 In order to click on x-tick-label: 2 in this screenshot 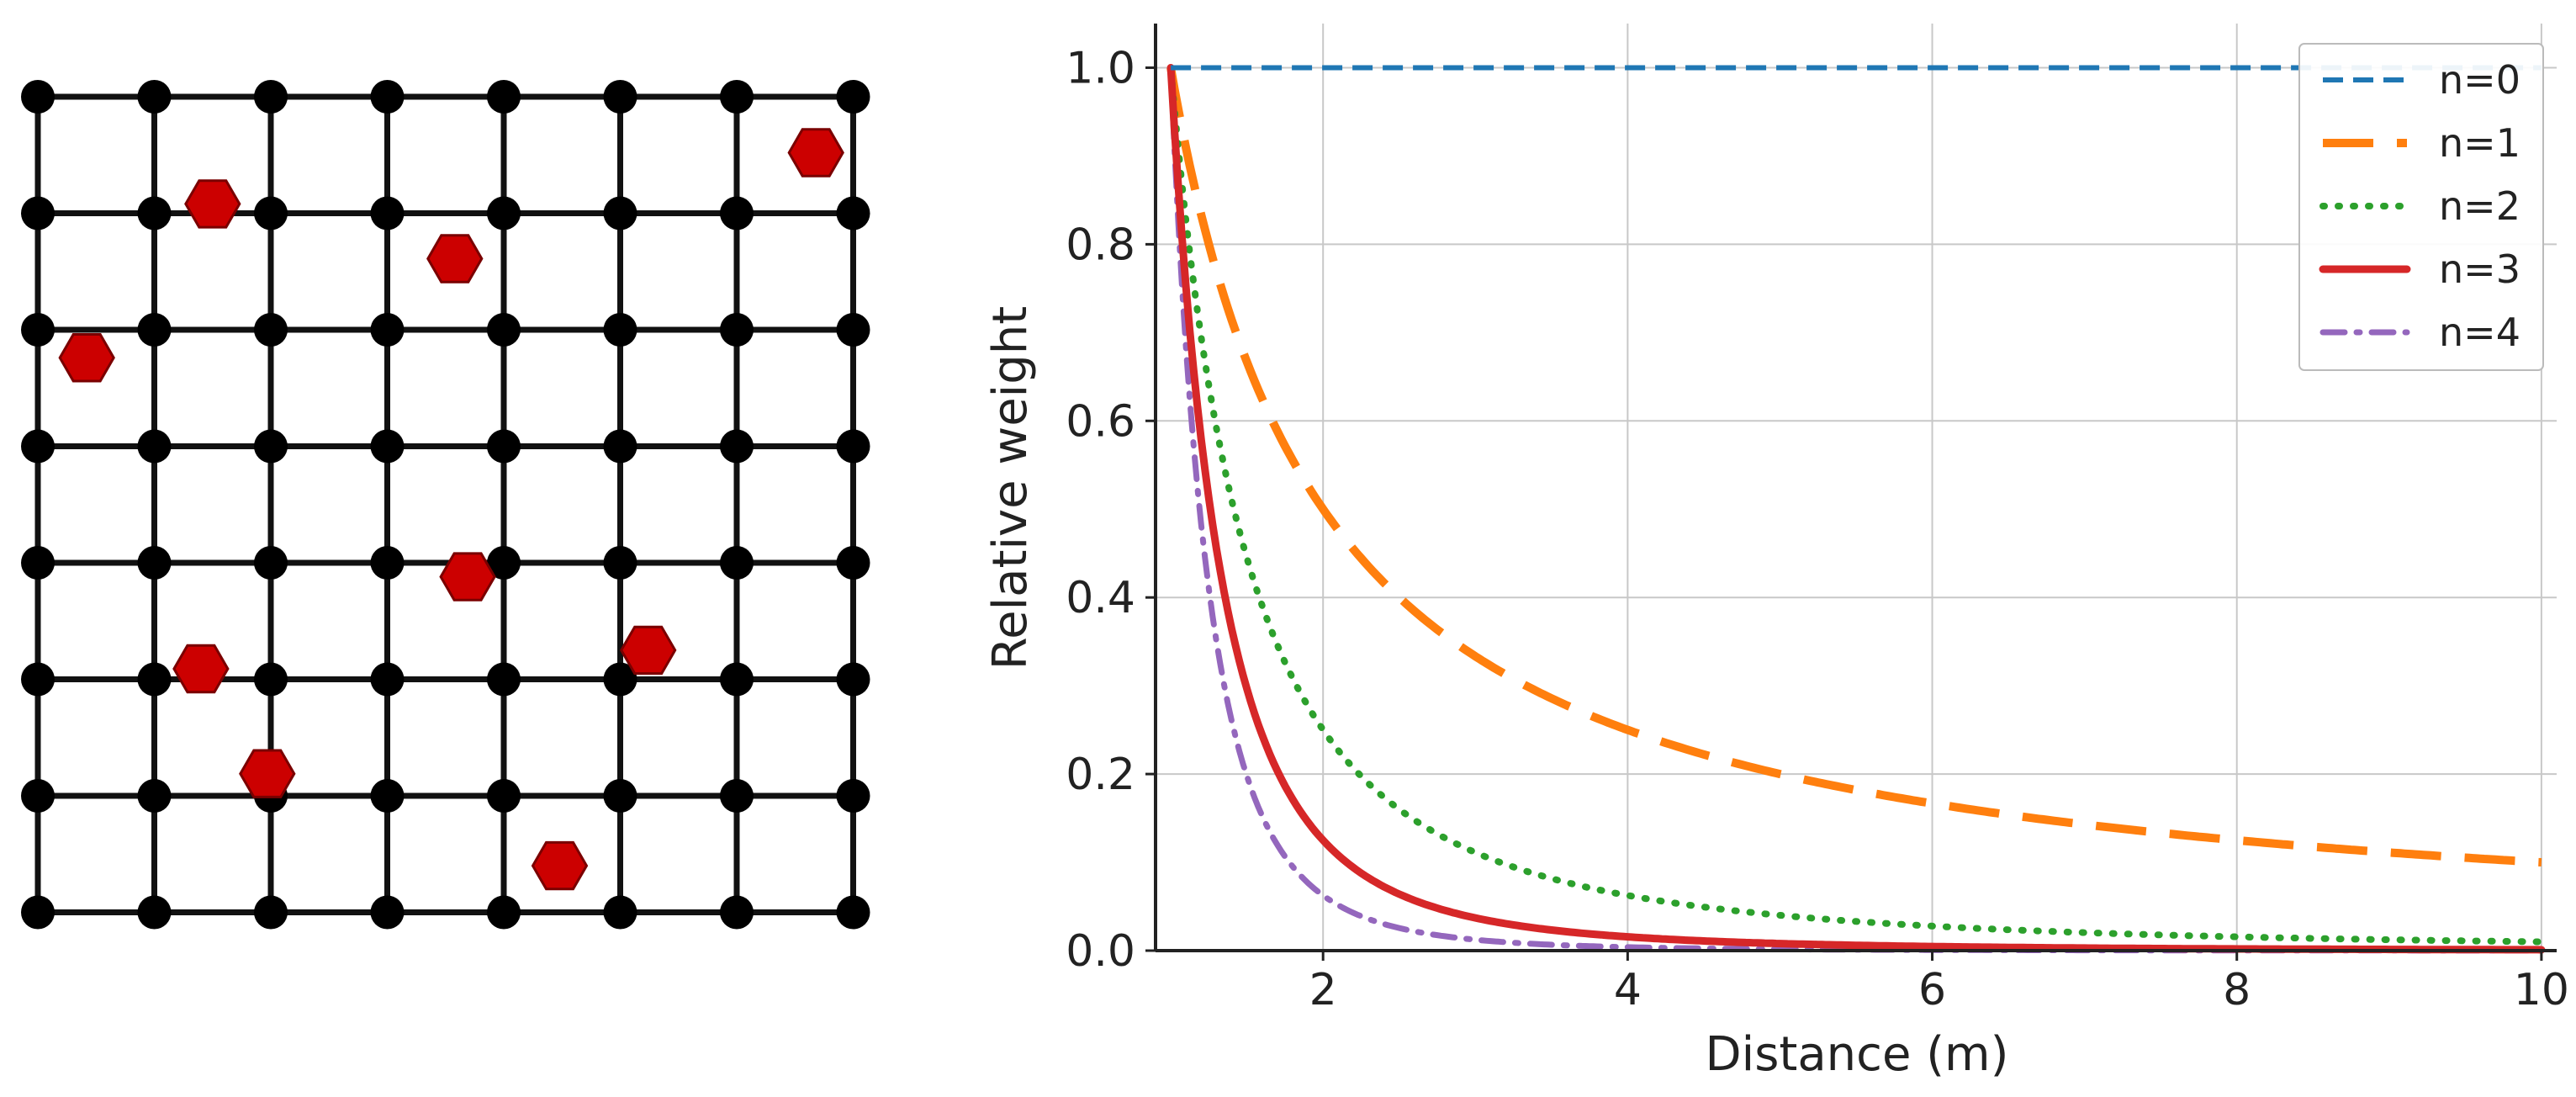, I will do `click(1323, 990)`.